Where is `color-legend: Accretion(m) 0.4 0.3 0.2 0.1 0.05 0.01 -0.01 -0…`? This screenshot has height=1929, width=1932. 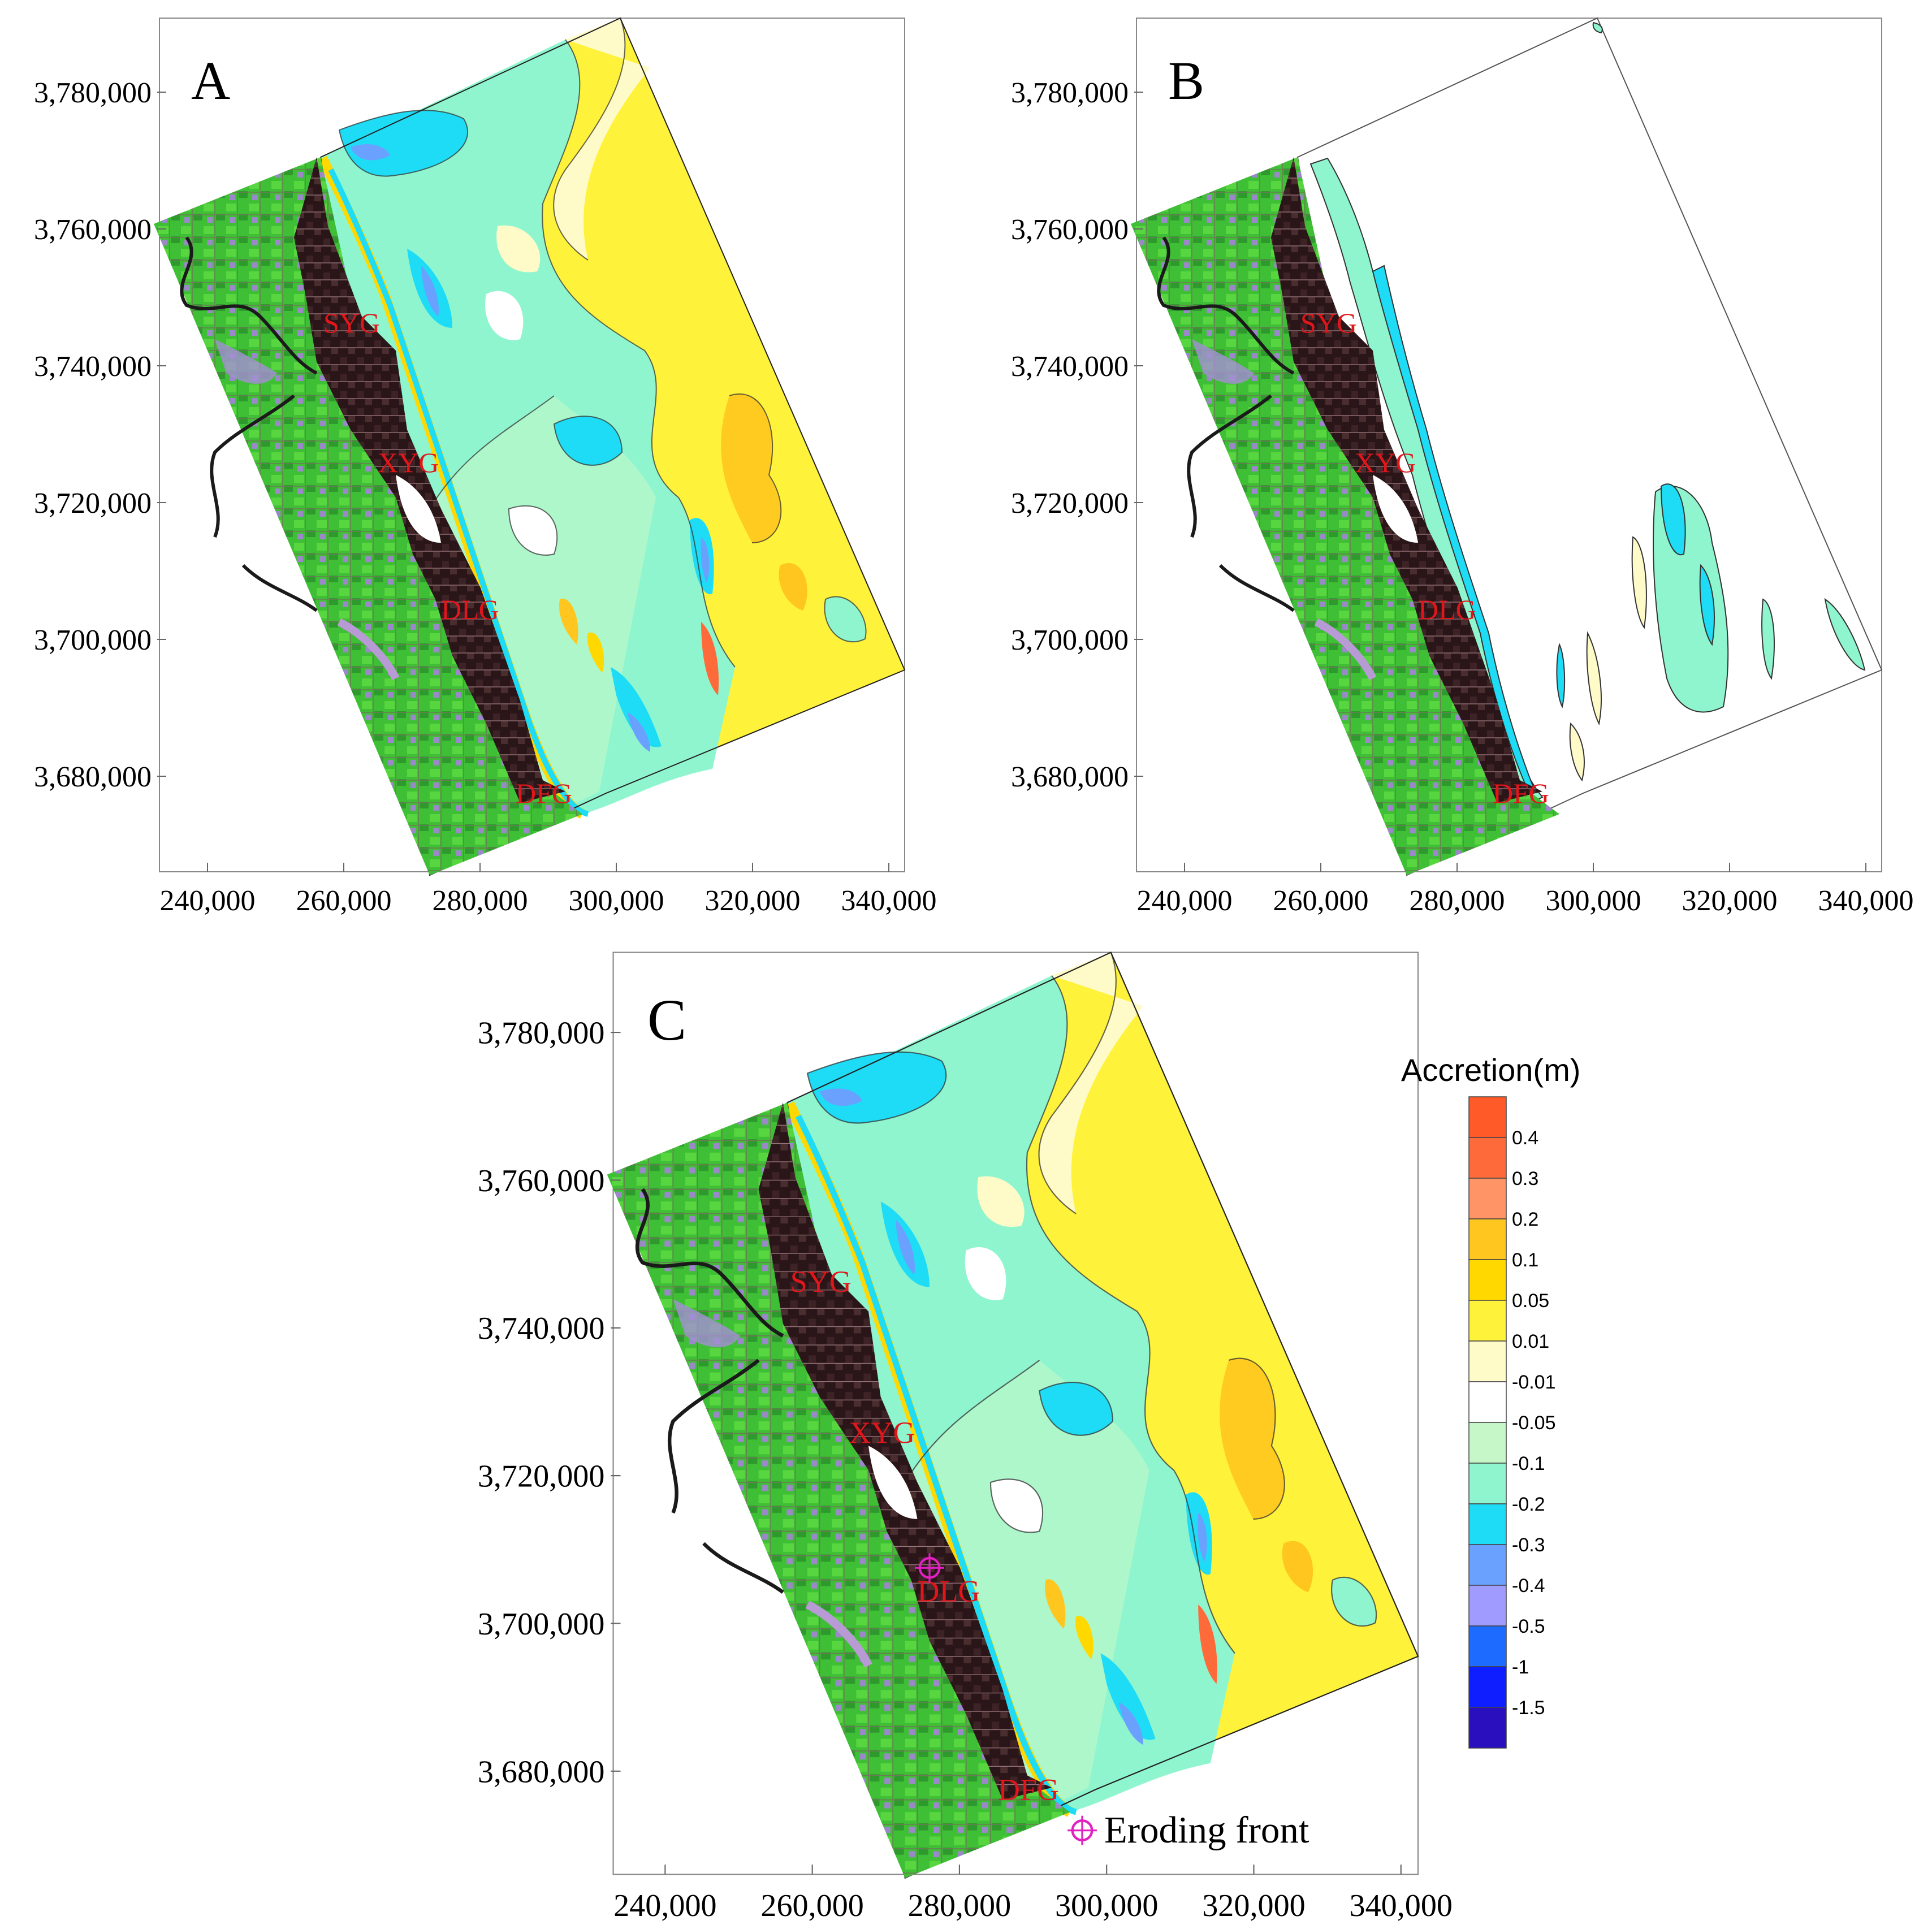
color-legend: Accretion(m) 0.4 0.3 0.2 0.1 0.05 0.01 -0.01 -0… is located at coordinates (1490, 1401).